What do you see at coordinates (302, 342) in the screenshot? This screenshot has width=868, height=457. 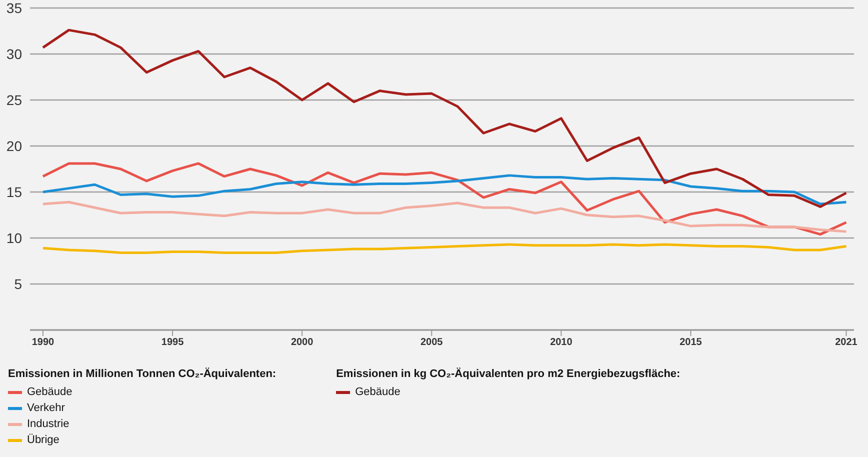 I see `x-tick-label: 2000` at bounding box center [302, 342].